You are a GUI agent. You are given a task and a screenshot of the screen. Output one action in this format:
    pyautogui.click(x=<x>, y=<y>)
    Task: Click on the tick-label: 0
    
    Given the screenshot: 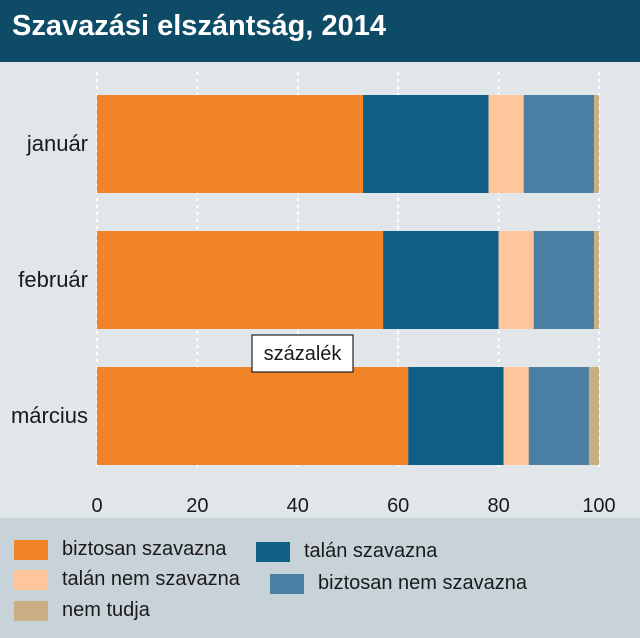 What is the action you would take?
    pyautogui.click(x=96, y=506)
    